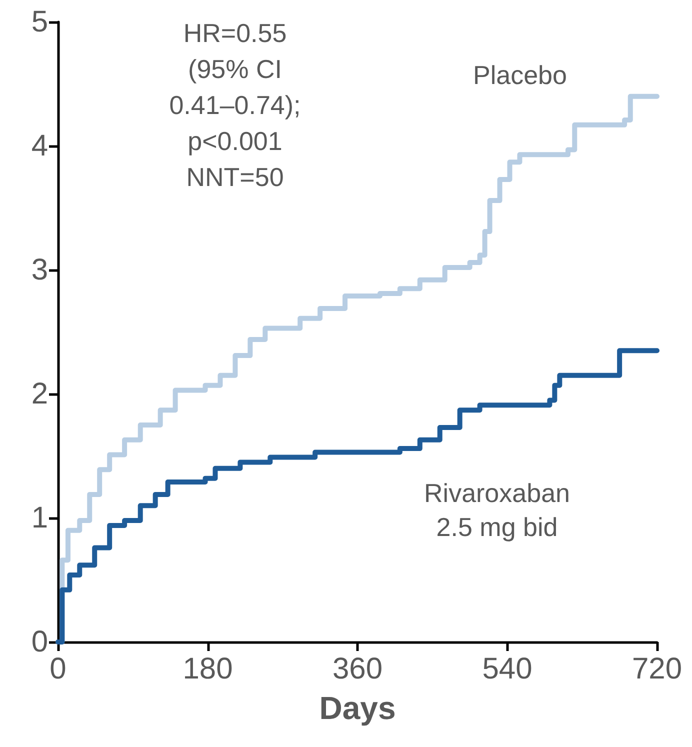 This screenshot has width=692, height=747. Describe the element at coordinates (497, 510) in the screenshot. I see `series-label: Rivaroxaban 2.5 mg bid` at that location.